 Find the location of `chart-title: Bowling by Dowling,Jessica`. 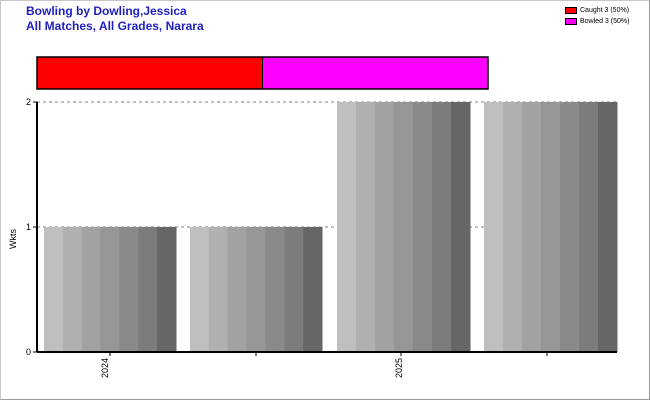

chart-title: Bowling by Dowling,Jessica is located at coordinates (106, 11).